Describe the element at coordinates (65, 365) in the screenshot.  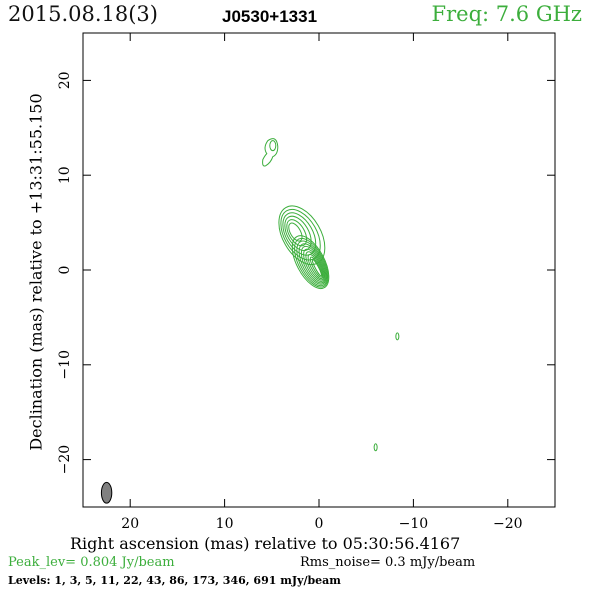
I see `y-tick-label: −10` at that location.